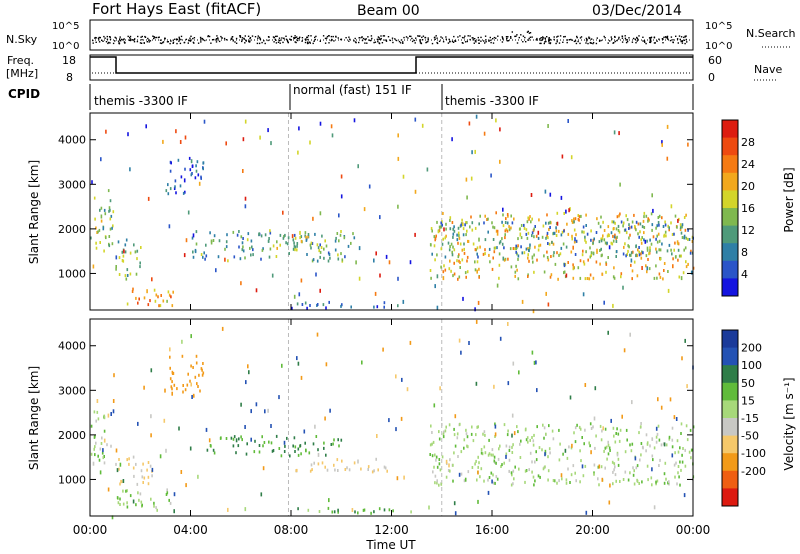 Image resolution: width=800 pixels, height=554 pixels. What do you see at coordinates (352, 90) in the screenshot?
I see `cpid-segment-2: normal (fast) 151 IF` at bounding box center [352, 90].